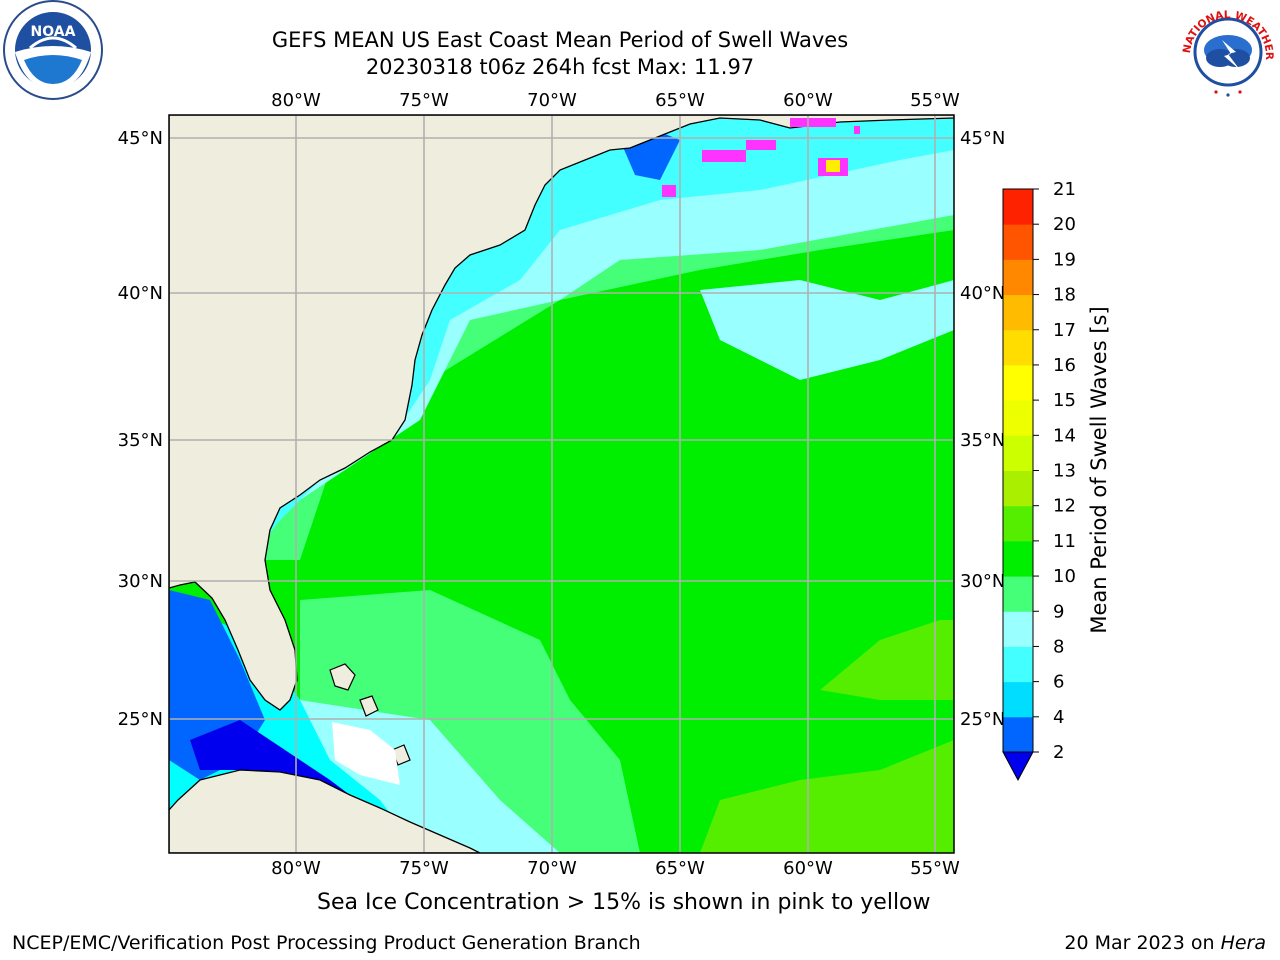 The image size is (1280, 960). What do you see at coordinates (53, 32) in the screenshot?
I see `noaa-logo-text: NOAA` at bounding box center [53, 32].